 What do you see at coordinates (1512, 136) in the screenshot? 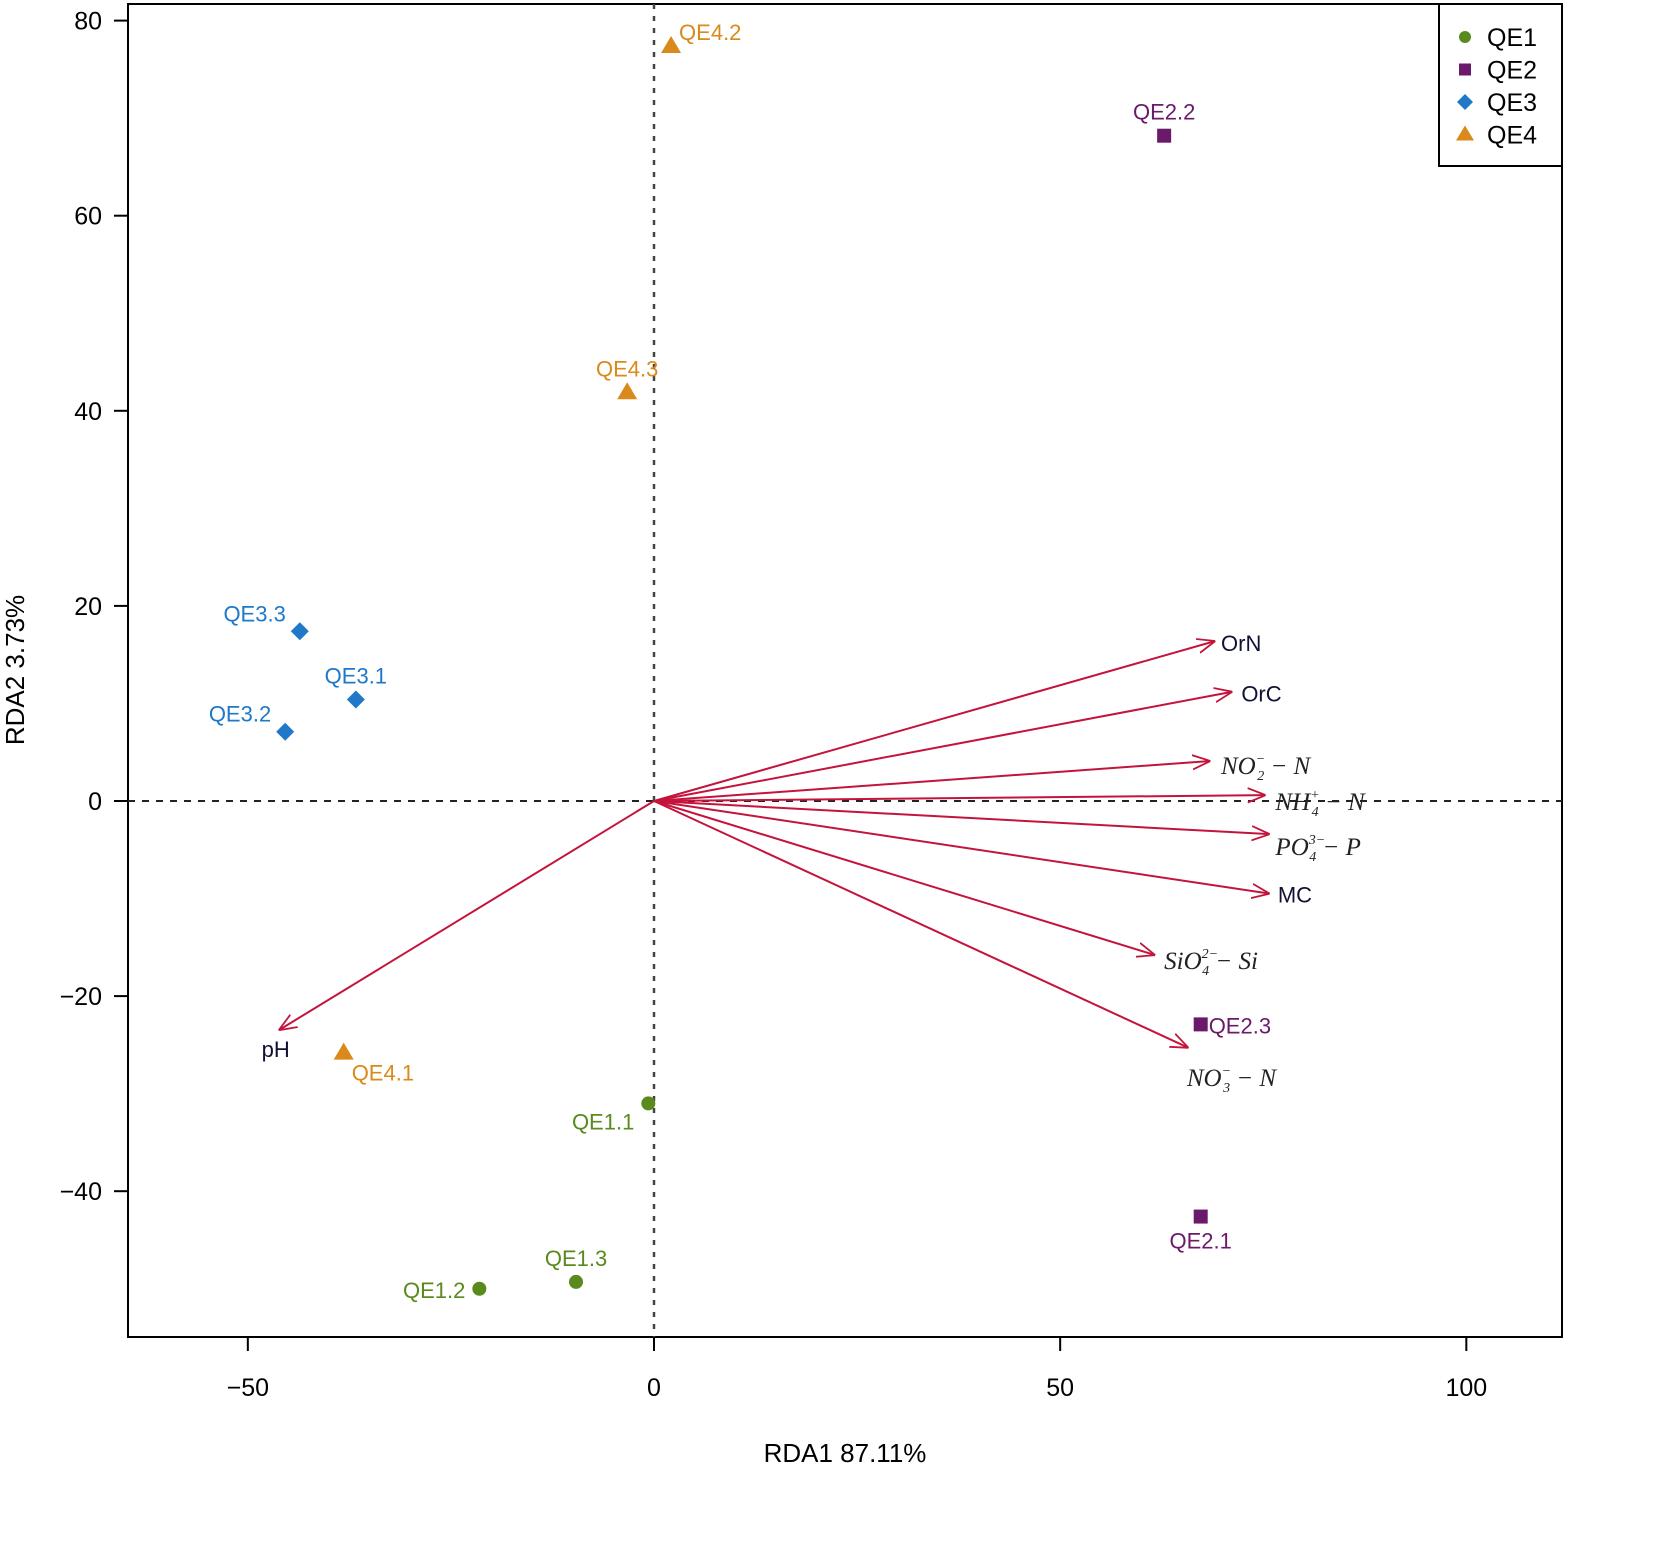
I see `legend-label-qe4: QE4` at bounding box center [1512, 136].